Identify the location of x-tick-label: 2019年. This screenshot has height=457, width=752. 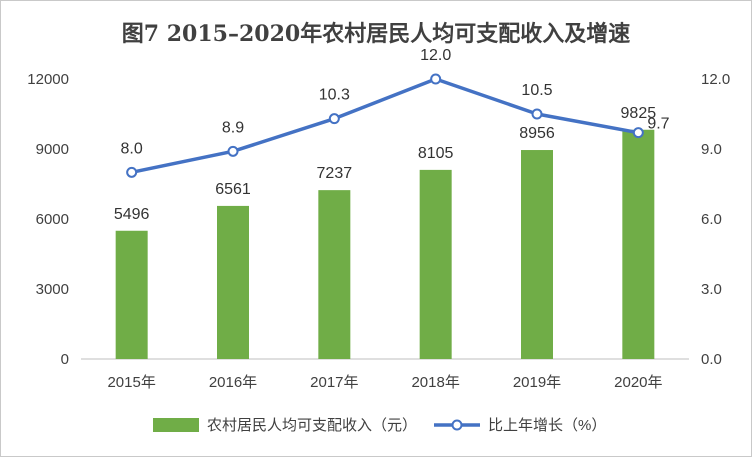
(537, 382).